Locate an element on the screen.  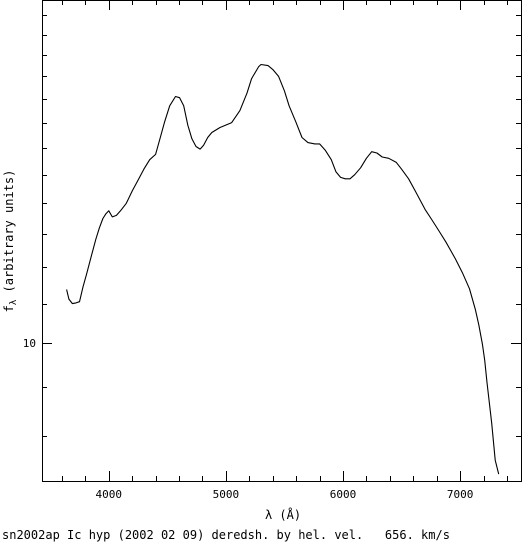
y-tick-label: 10 is located at coordinates (29, 343).